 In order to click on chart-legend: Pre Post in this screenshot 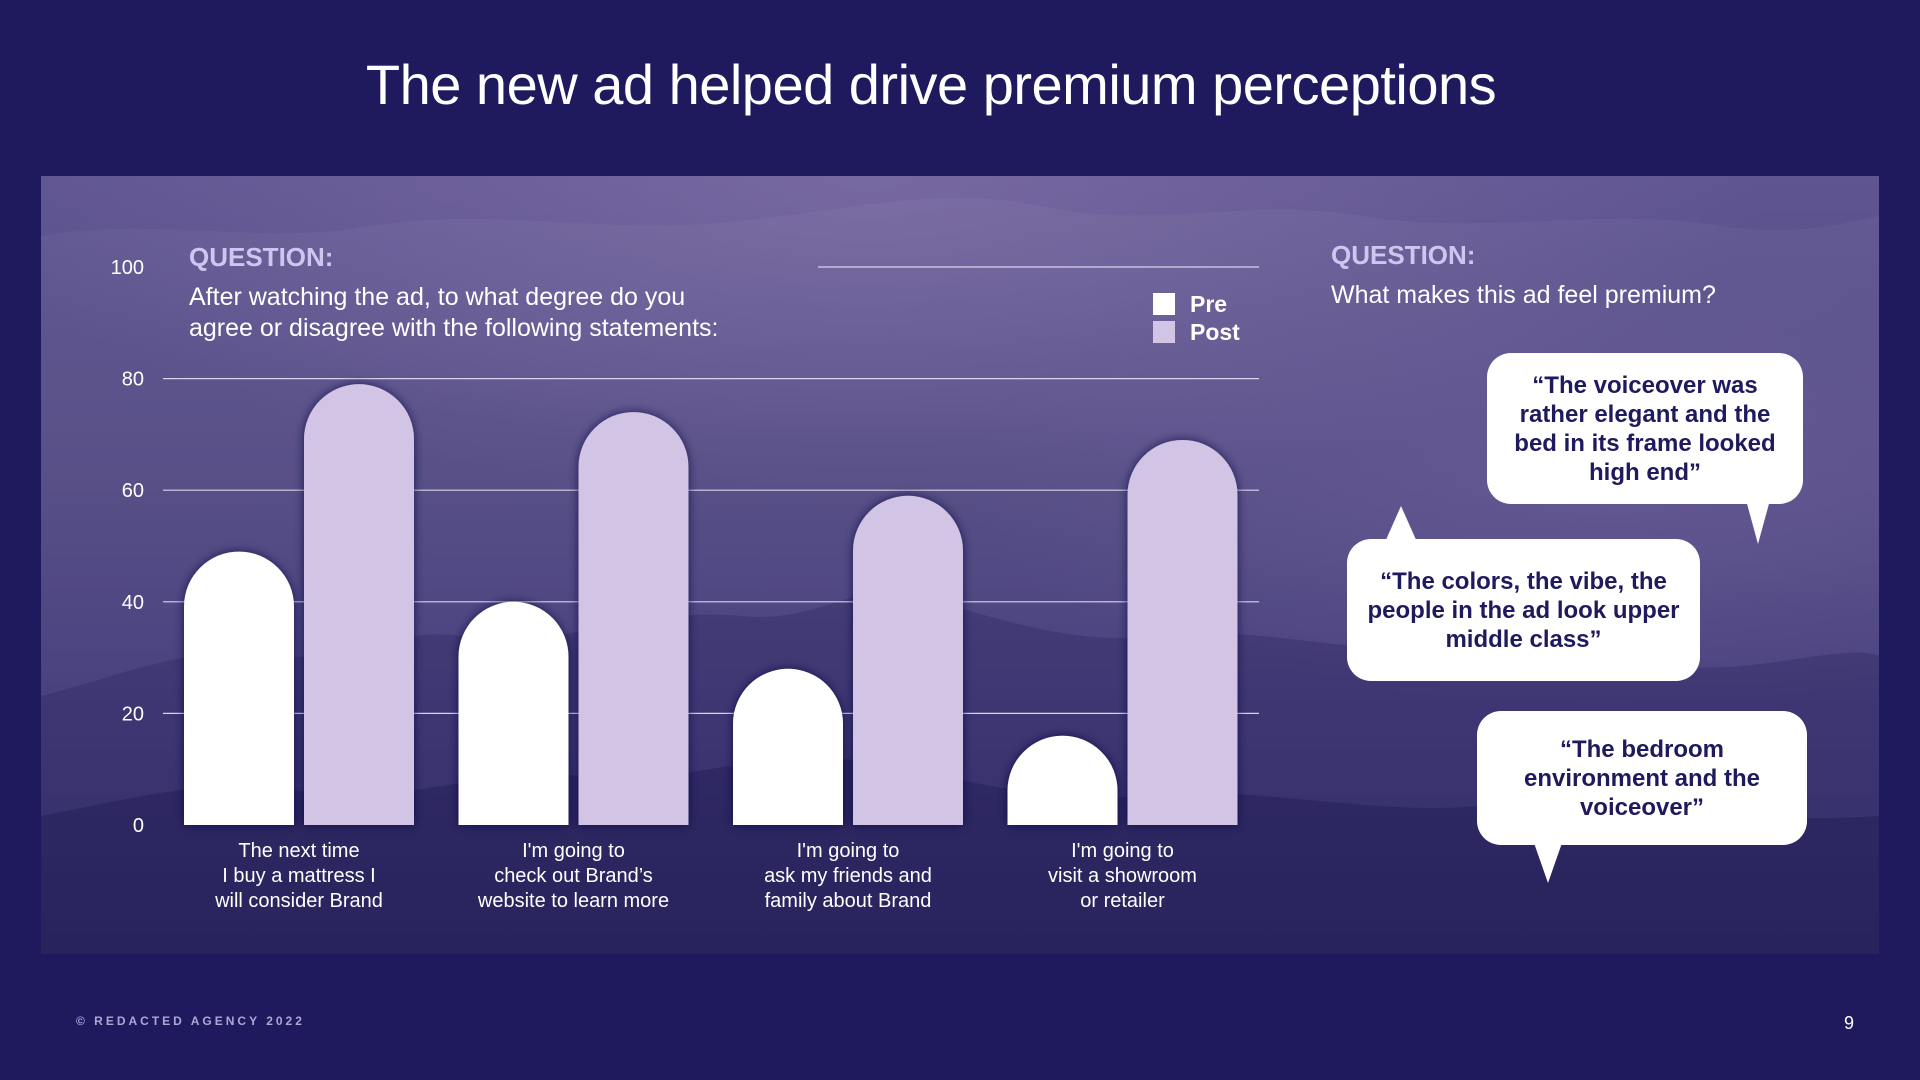, I will do `click(1196, 318)`.